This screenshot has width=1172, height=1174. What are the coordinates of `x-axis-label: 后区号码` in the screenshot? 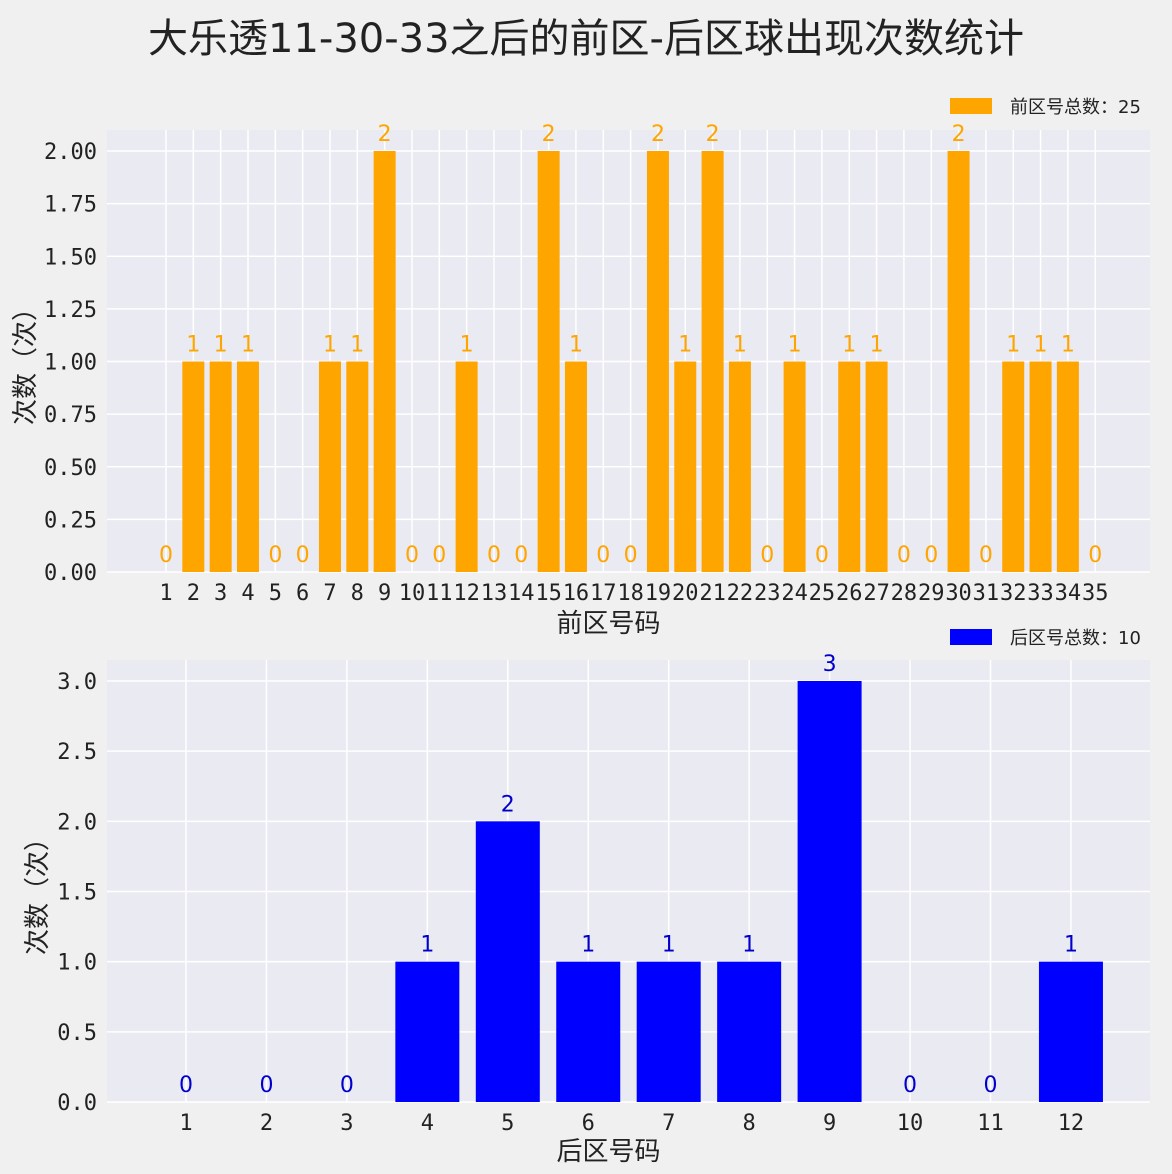 It's located at (608, 1152).